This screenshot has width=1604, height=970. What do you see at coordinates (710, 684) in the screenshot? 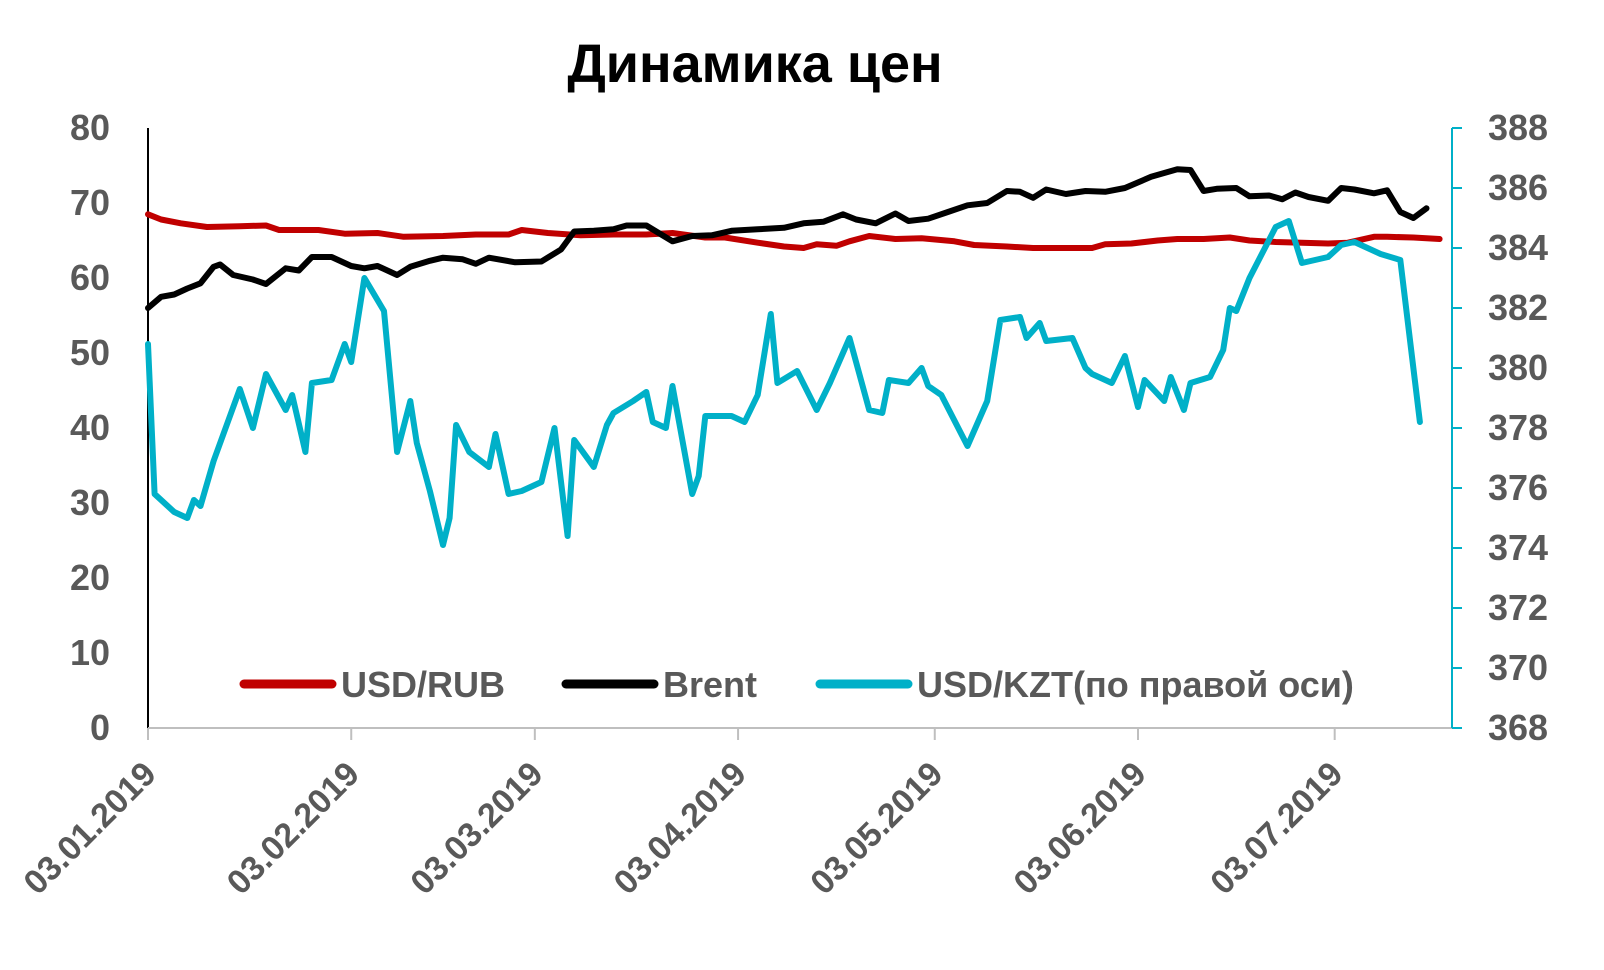
I see `legend-label-brent: Brent` at bounding box center [710, 684].